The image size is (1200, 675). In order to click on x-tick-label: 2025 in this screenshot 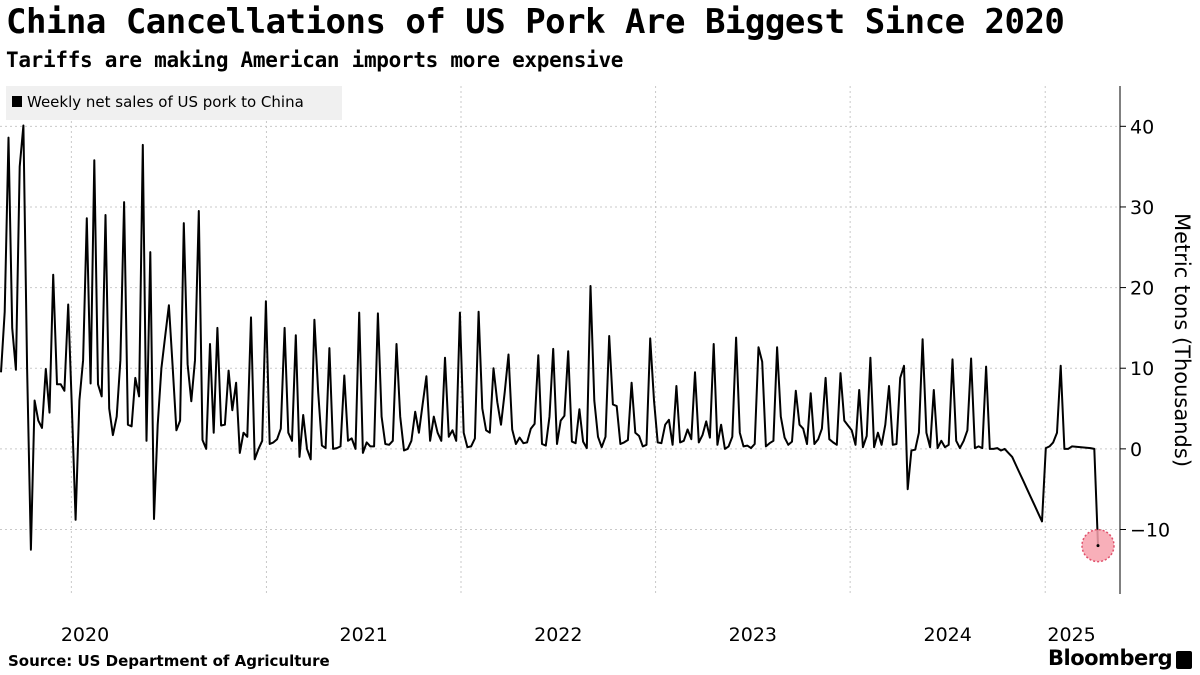, I will do `click(1071, 635)`.